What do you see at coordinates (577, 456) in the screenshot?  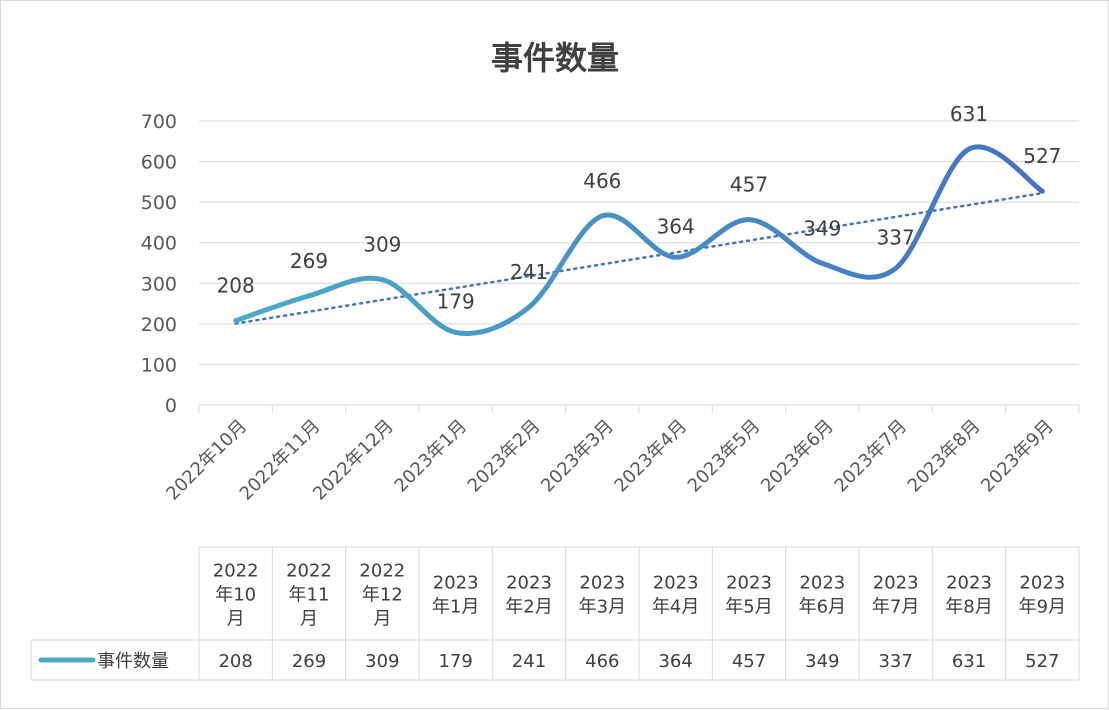 I see `x-tick-label: 2023年3月` at bounding box center [577, 456].